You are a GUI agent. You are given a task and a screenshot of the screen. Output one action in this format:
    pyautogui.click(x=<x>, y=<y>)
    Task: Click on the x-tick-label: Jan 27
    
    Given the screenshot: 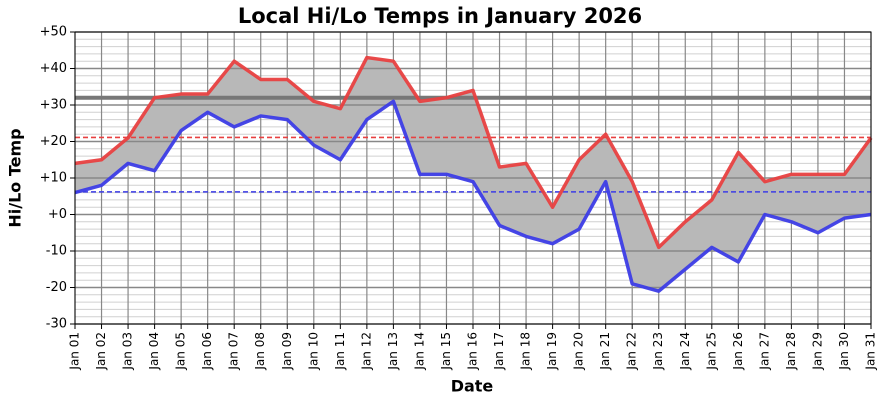 What is the action you would take?
    pyautogui.click(x=764, y=351)
    